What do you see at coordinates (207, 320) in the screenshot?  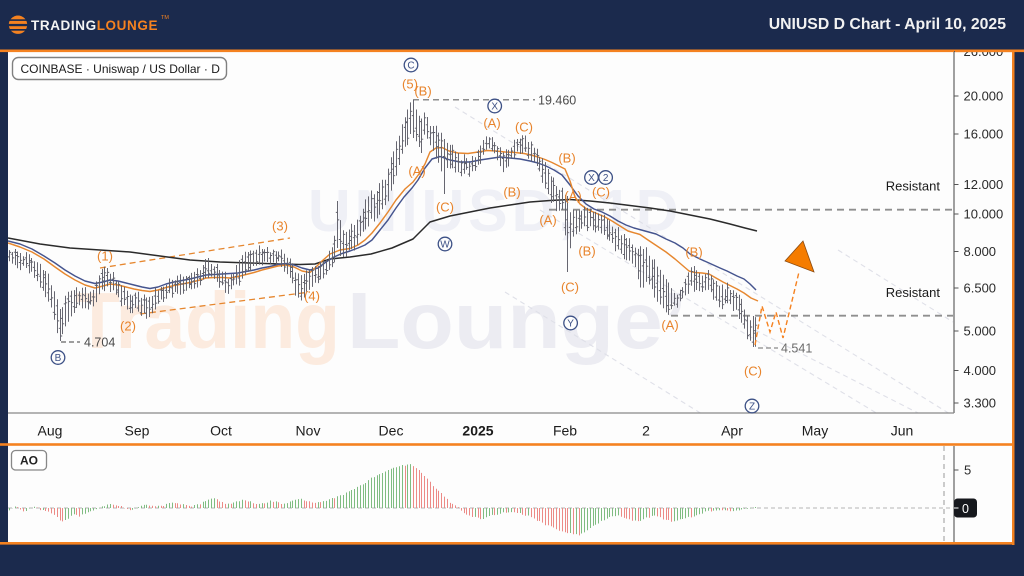 I see `svg-text: Trading` at bounding box center [207, 320].